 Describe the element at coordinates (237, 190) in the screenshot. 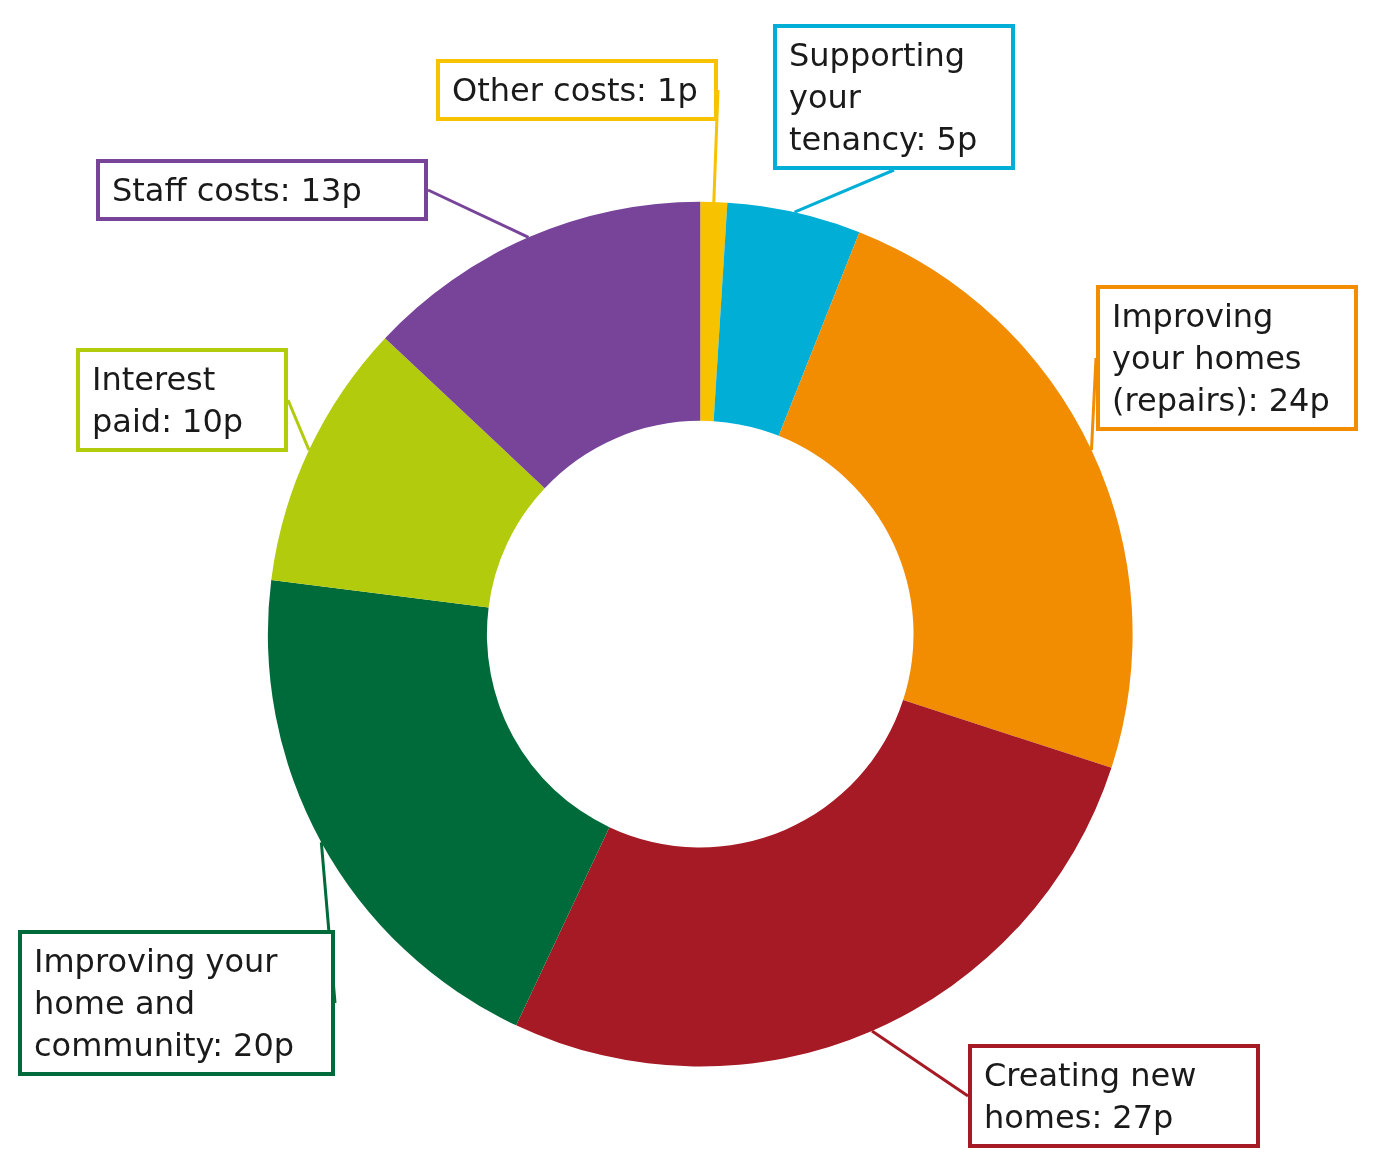

I see `slice-label: Staff costs: 13p` at that location.